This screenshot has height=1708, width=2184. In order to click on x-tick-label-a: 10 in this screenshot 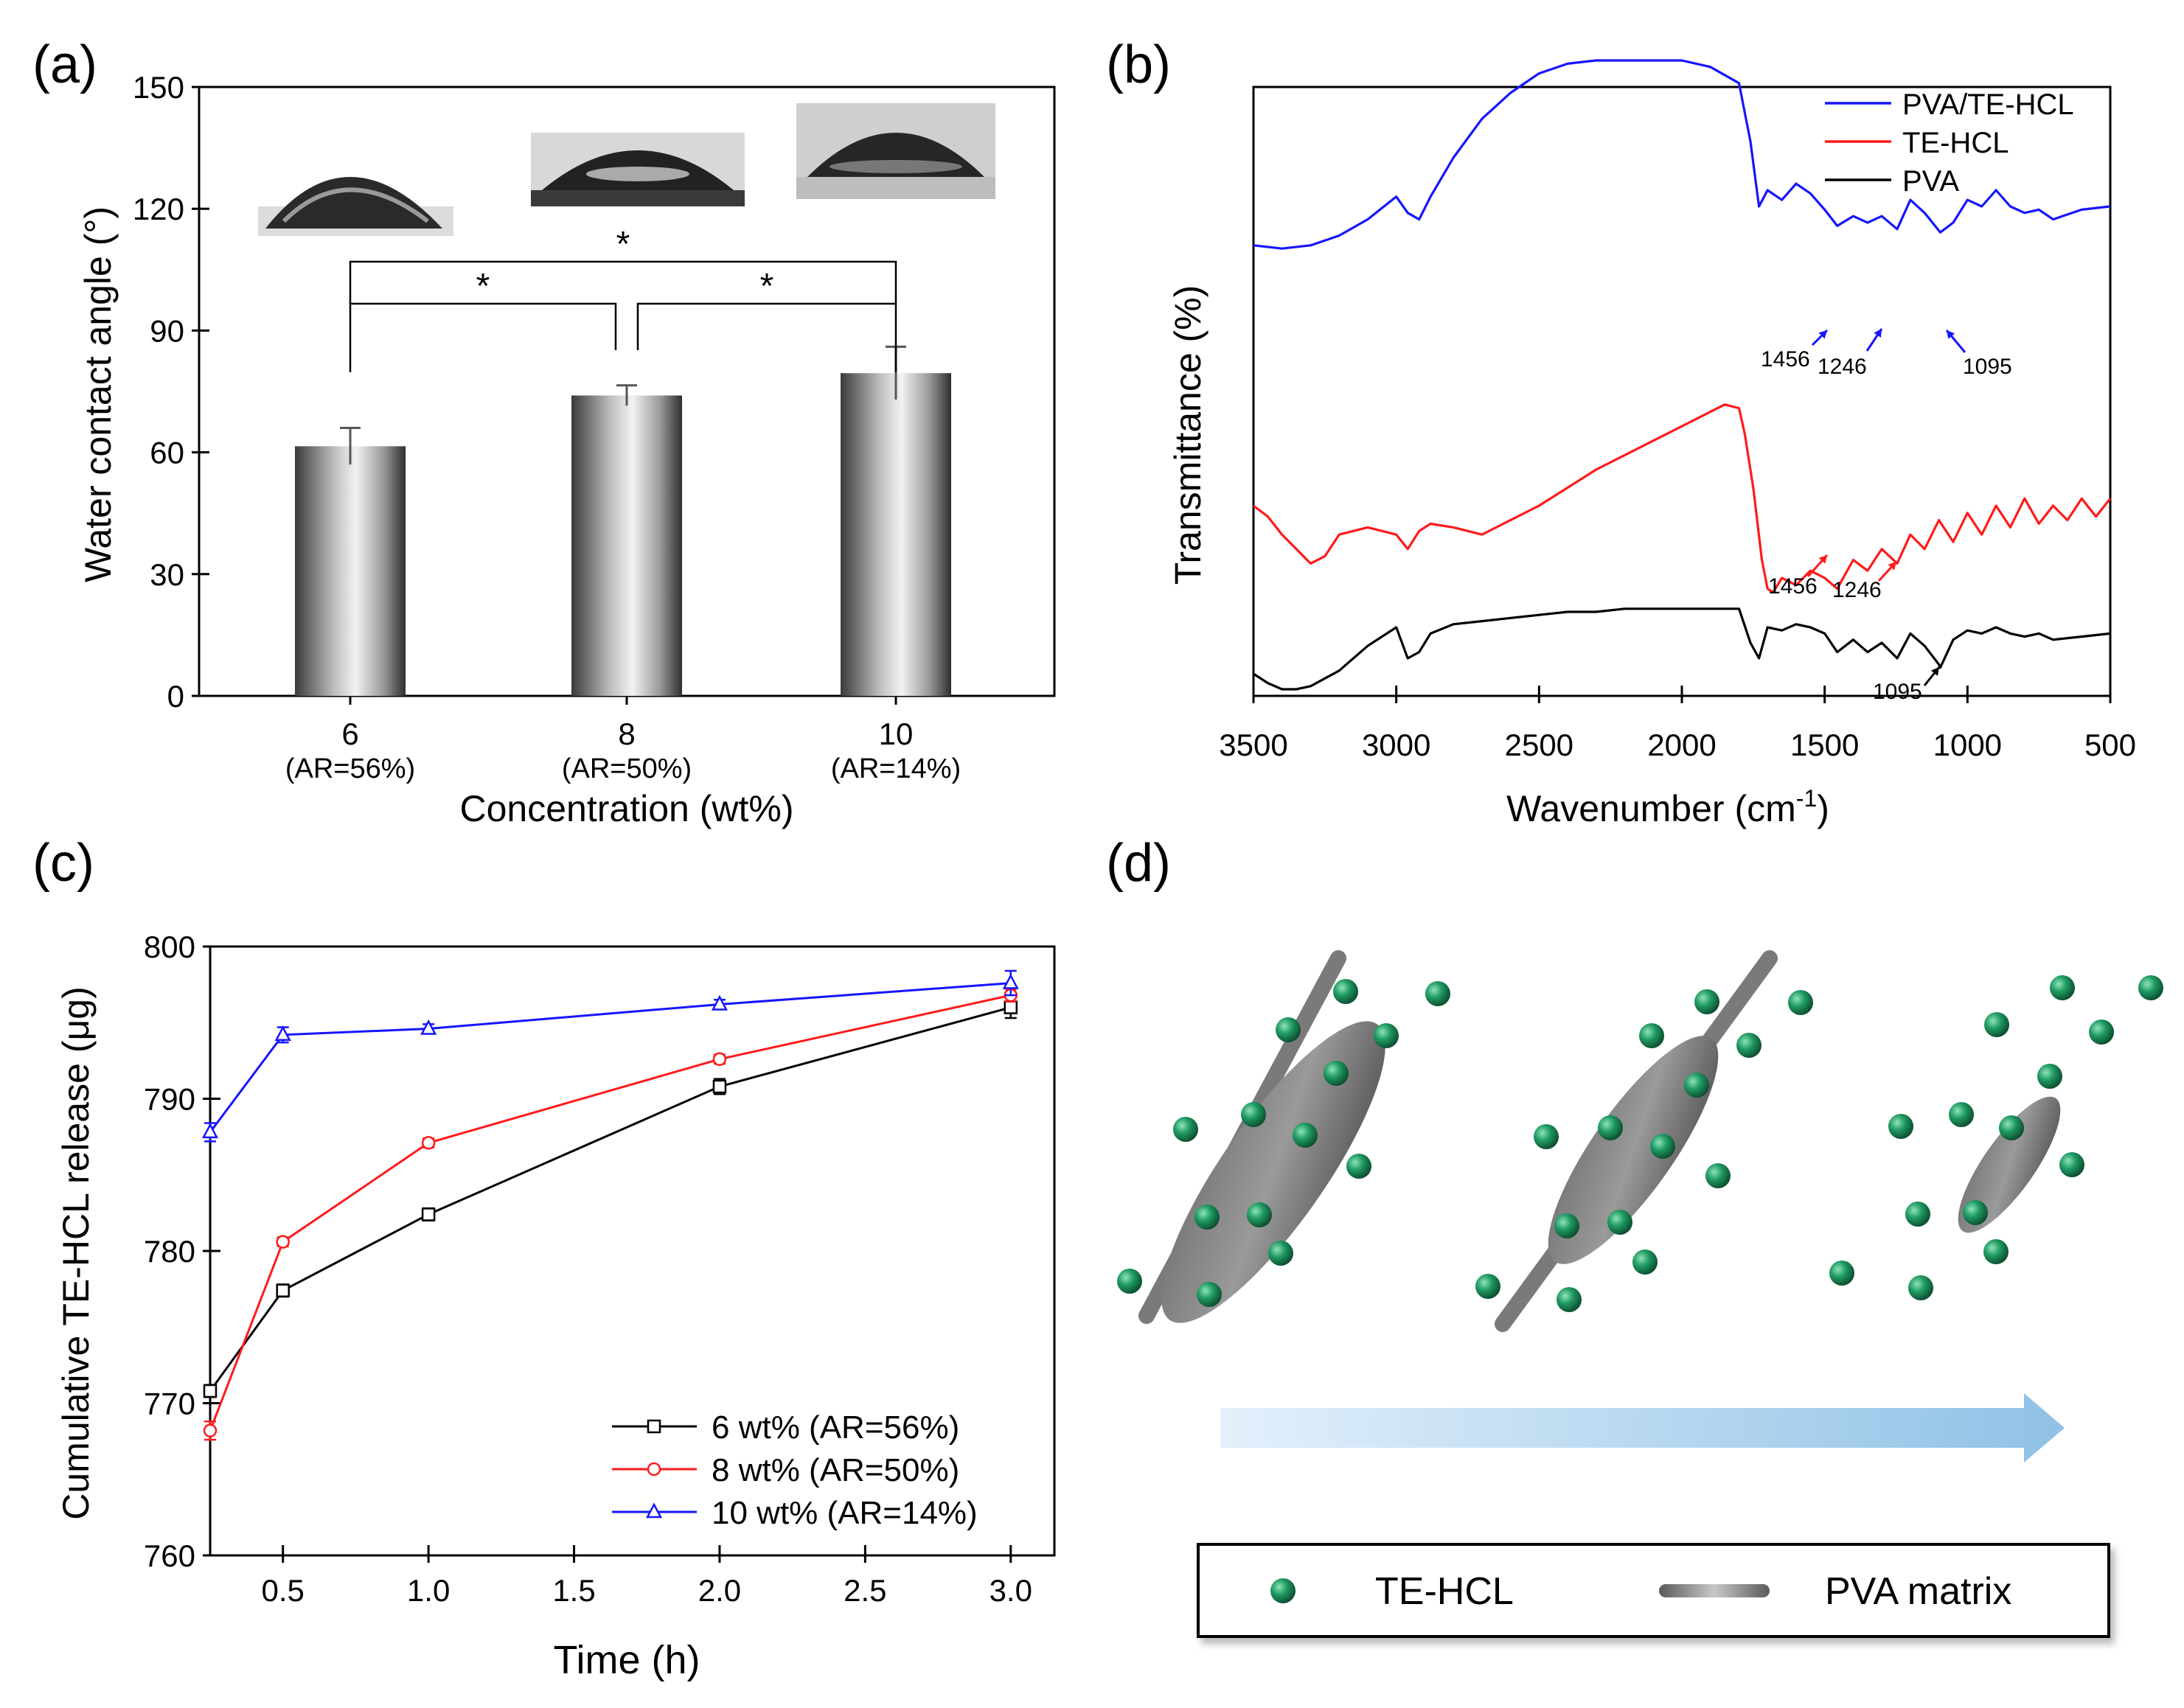, I will do `click(896, 734)`.